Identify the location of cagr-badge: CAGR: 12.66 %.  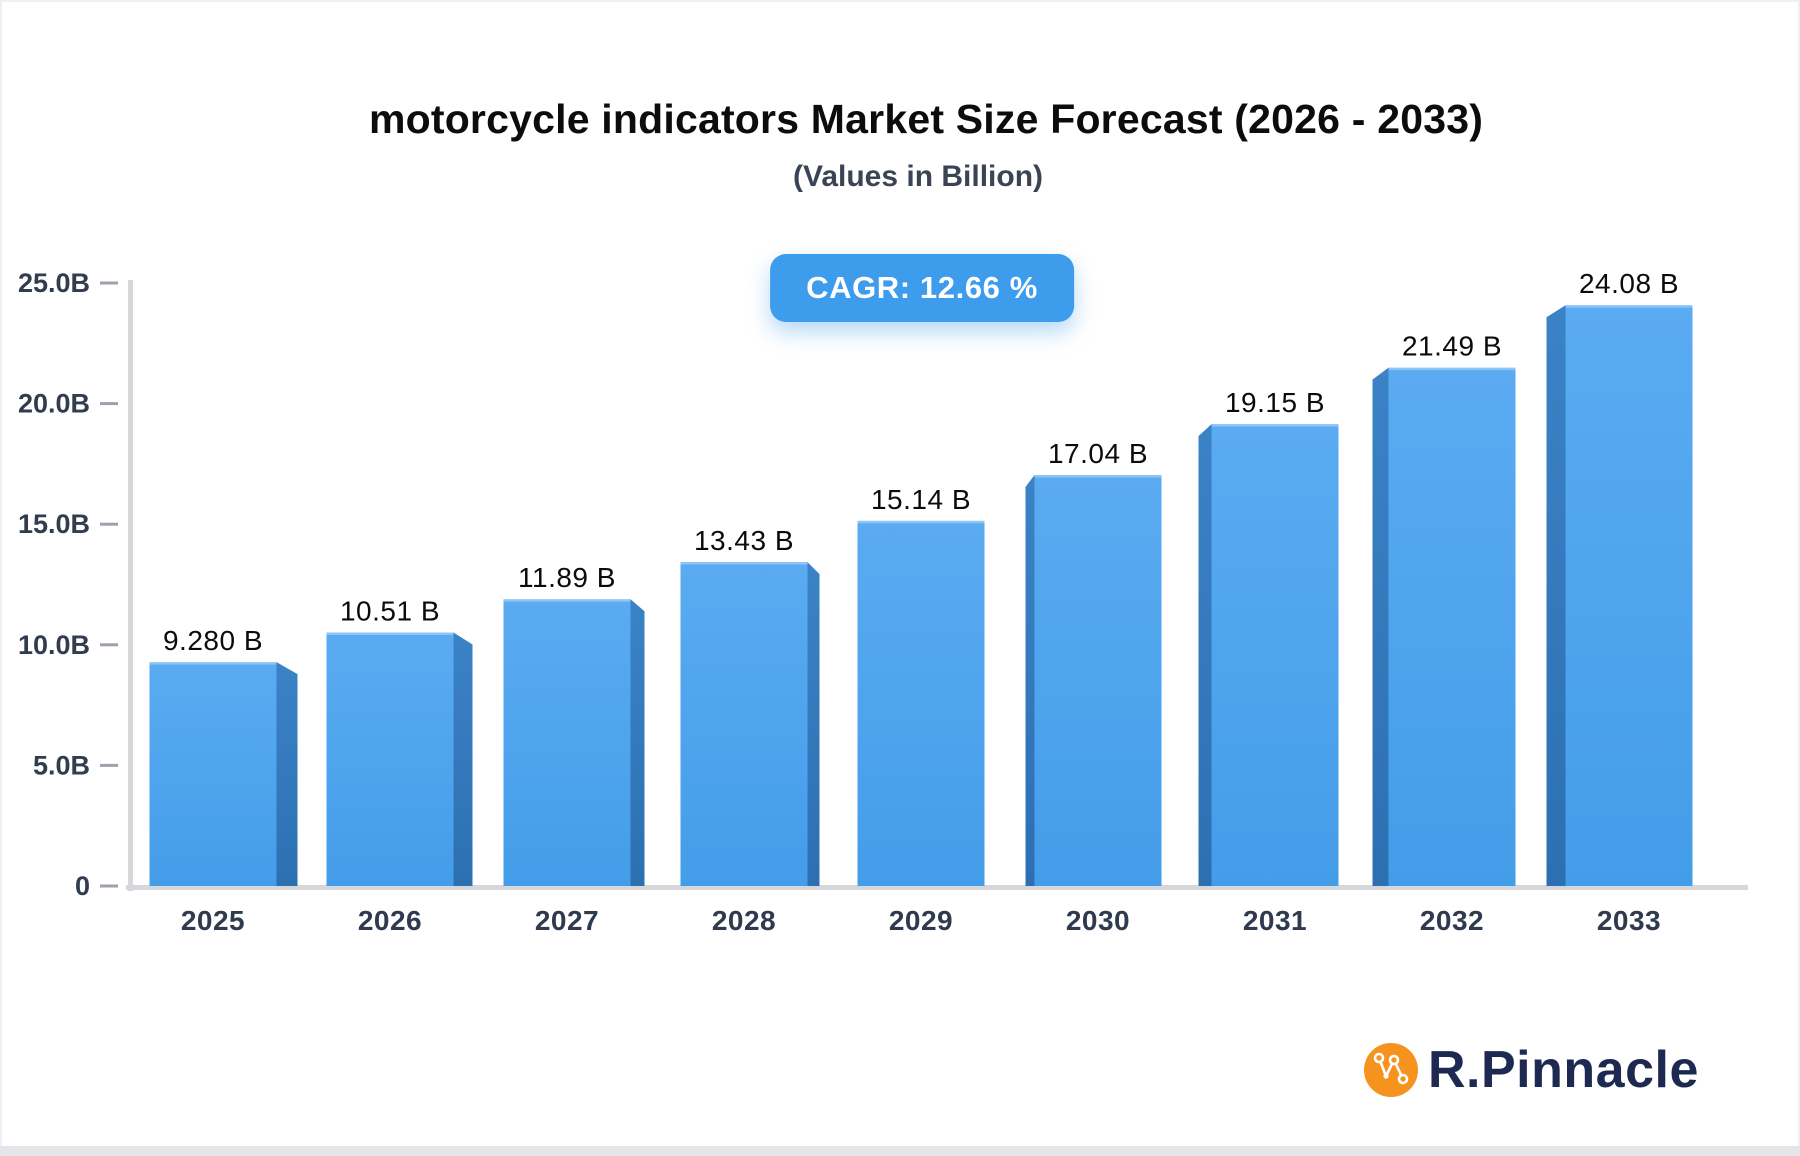
(922, 288).